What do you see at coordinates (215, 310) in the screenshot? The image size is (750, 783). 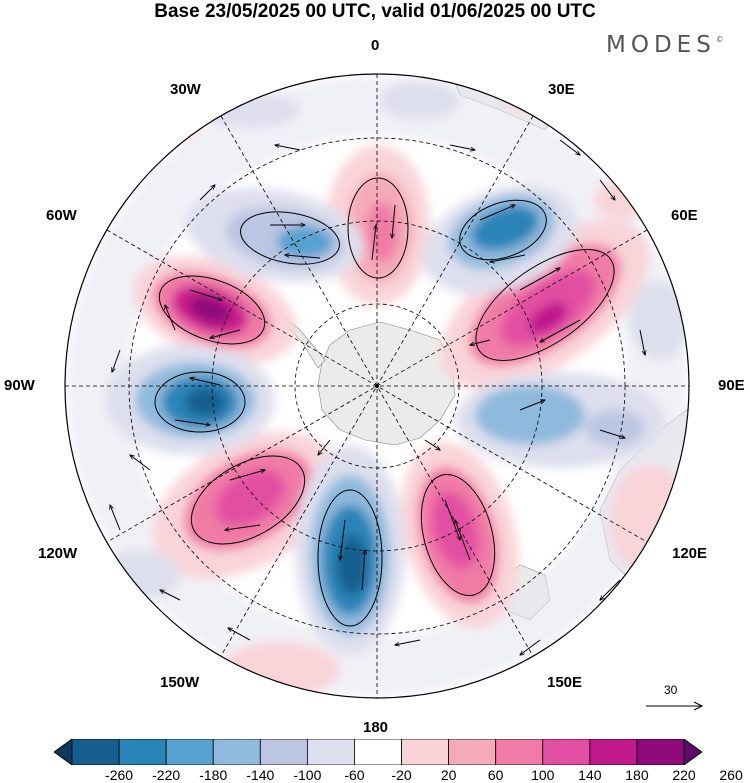 I see `positive-anomaly-60w` at bounding box center [215, 310].